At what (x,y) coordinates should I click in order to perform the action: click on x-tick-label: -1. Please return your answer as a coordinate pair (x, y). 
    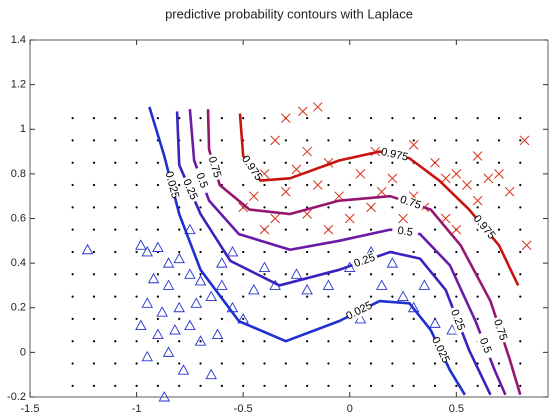
    Looking at the image, I should click on (137, 409).